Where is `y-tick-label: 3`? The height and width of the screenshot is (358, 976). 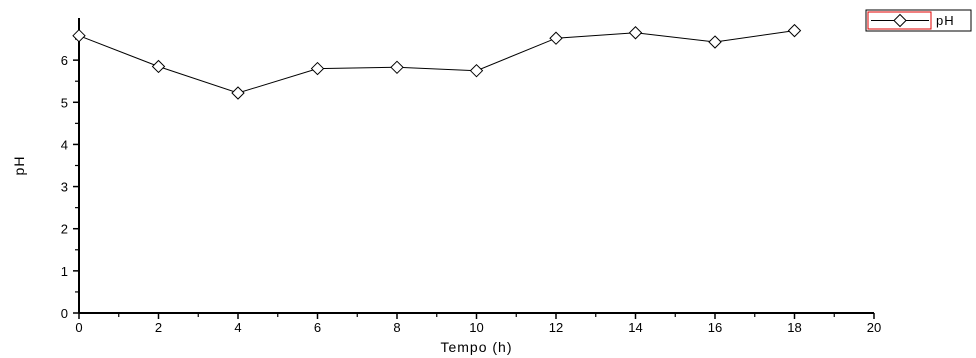 y-tick-label: 3 is located at coordinates (64, 187).